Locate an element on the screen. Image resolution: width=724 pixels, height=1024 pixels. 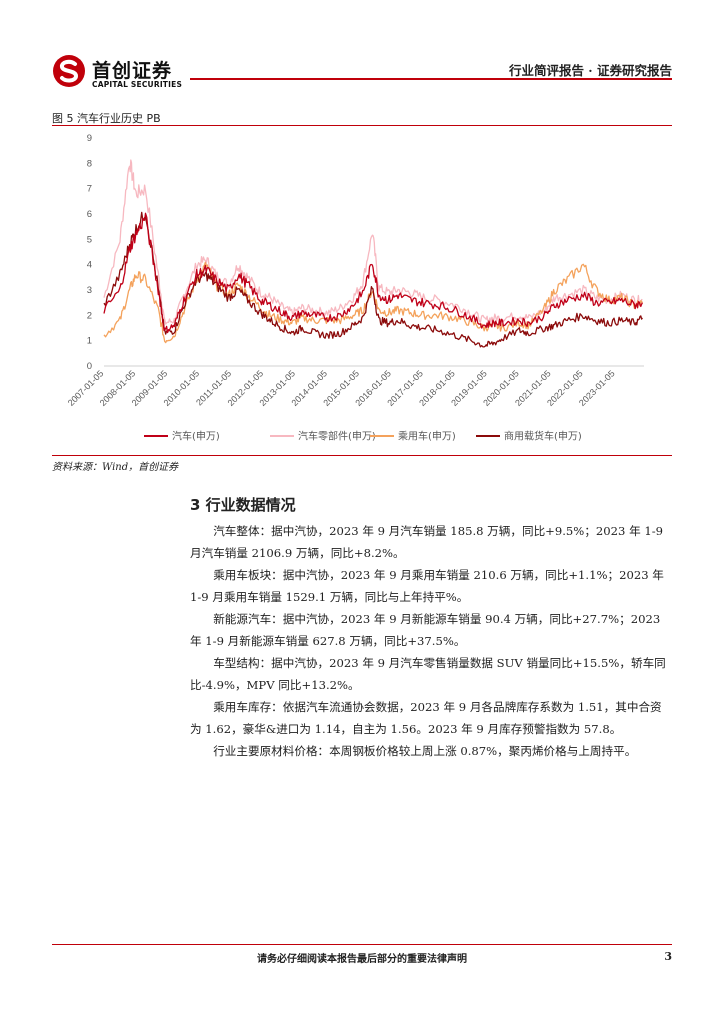
brand-name-en: CAPITAL SECURITIES is located at coordinates (137, 84).